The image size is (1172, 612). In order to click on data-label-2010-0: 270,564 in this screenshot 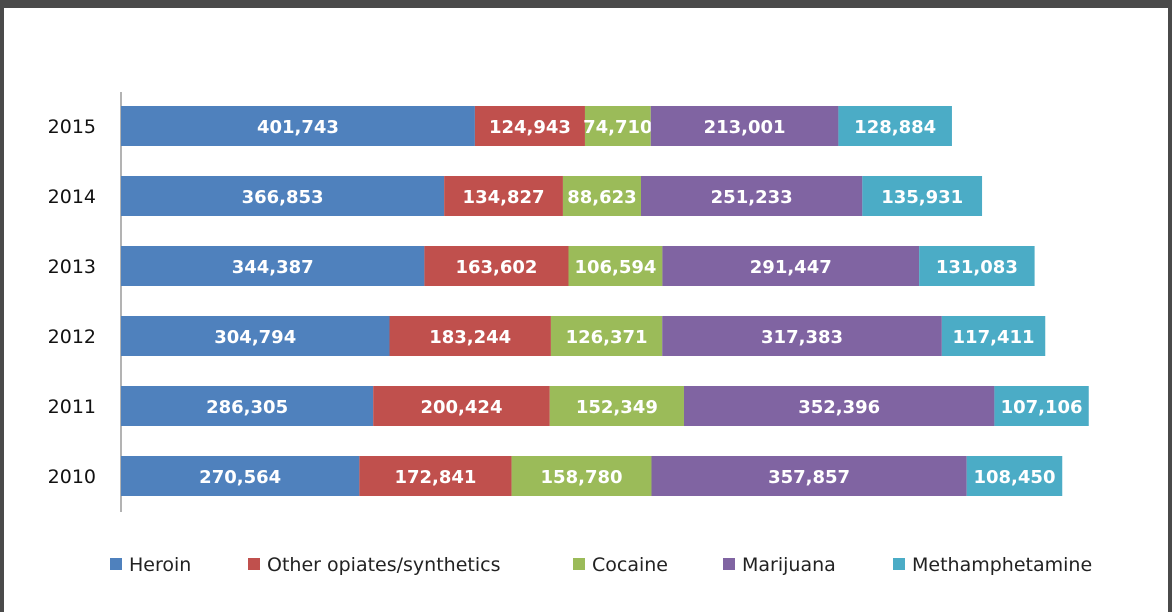, I will do `click(240, 477)`.